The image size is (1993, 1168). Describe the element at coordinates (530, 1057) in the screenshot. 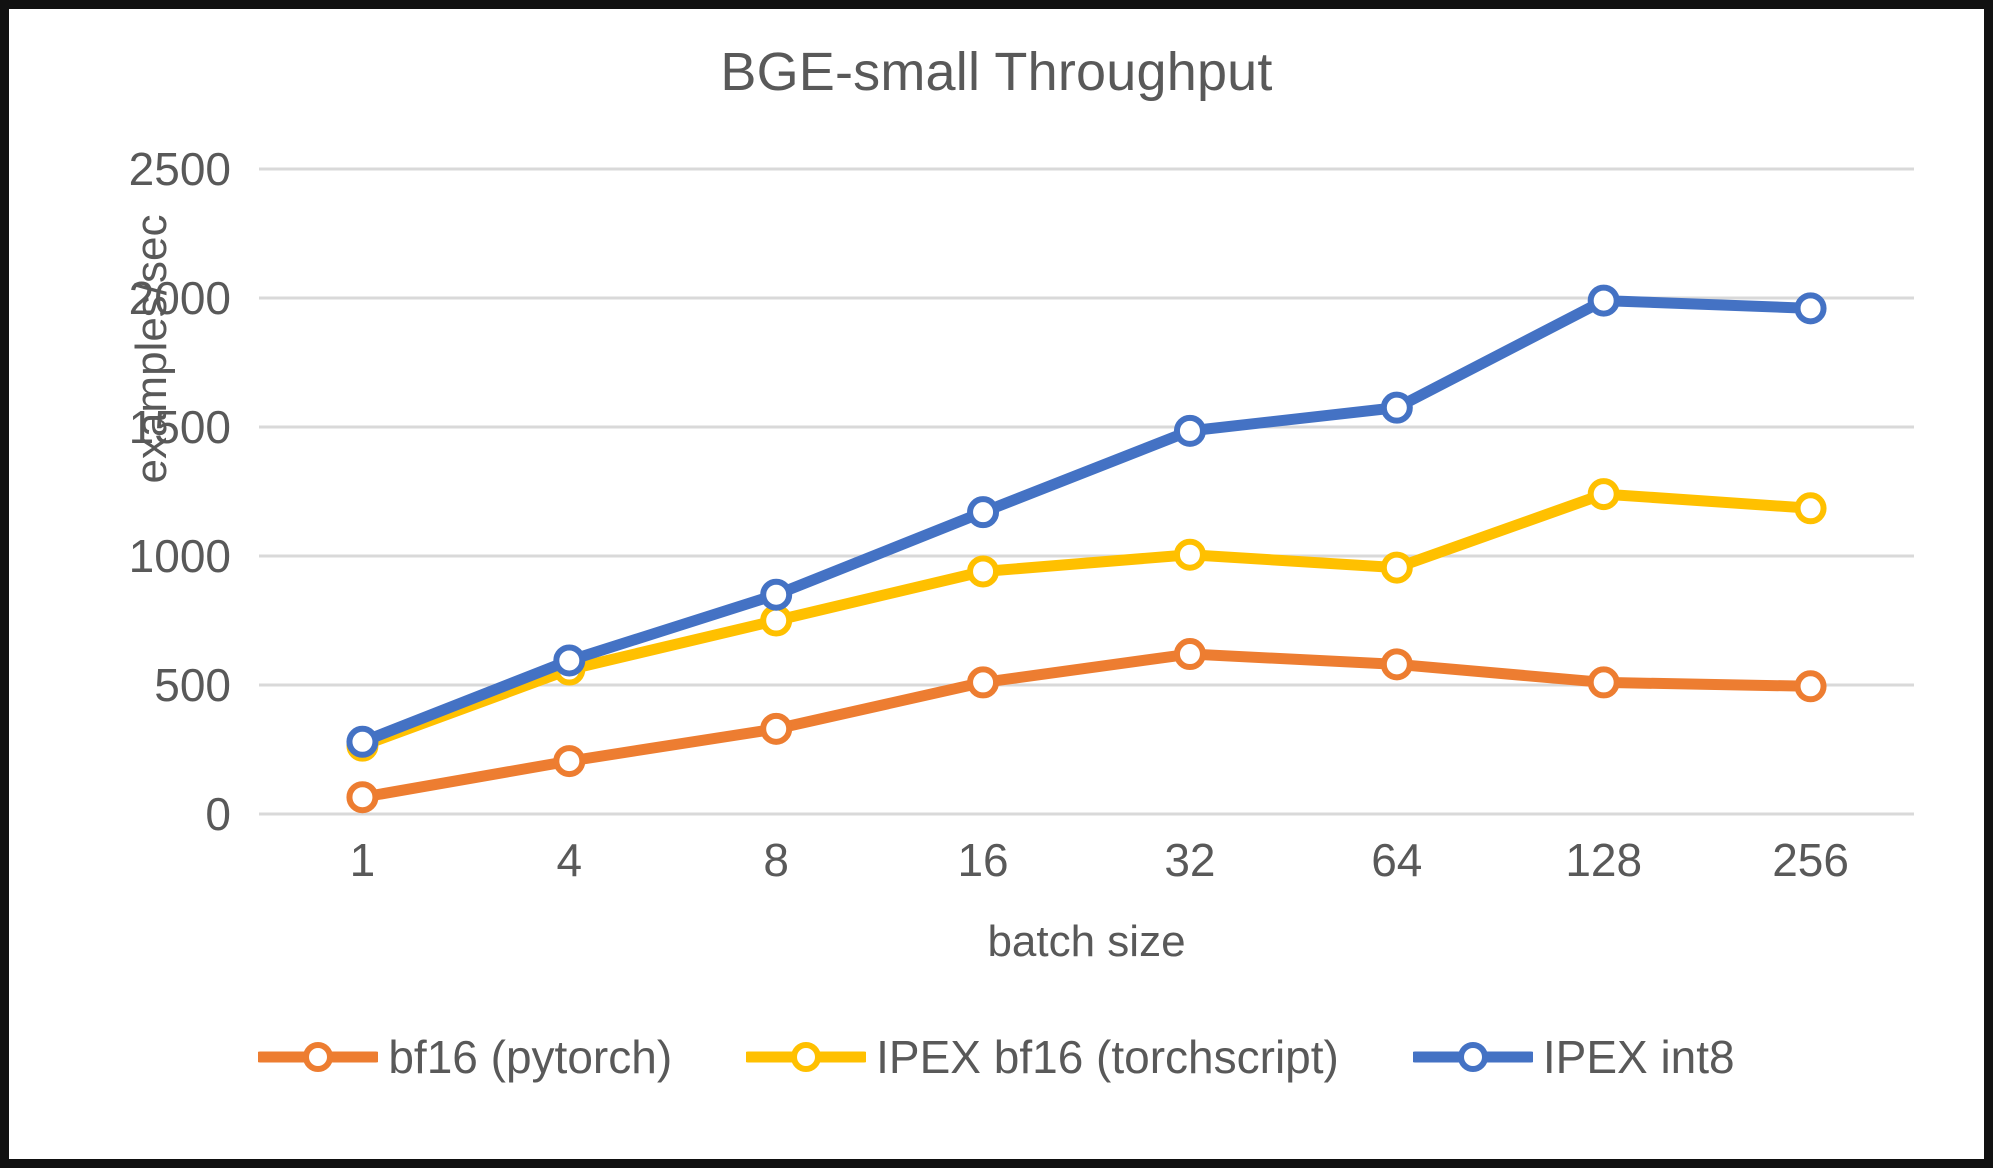

I see `legend-item-label: bf16 (pytorch)` at that location.